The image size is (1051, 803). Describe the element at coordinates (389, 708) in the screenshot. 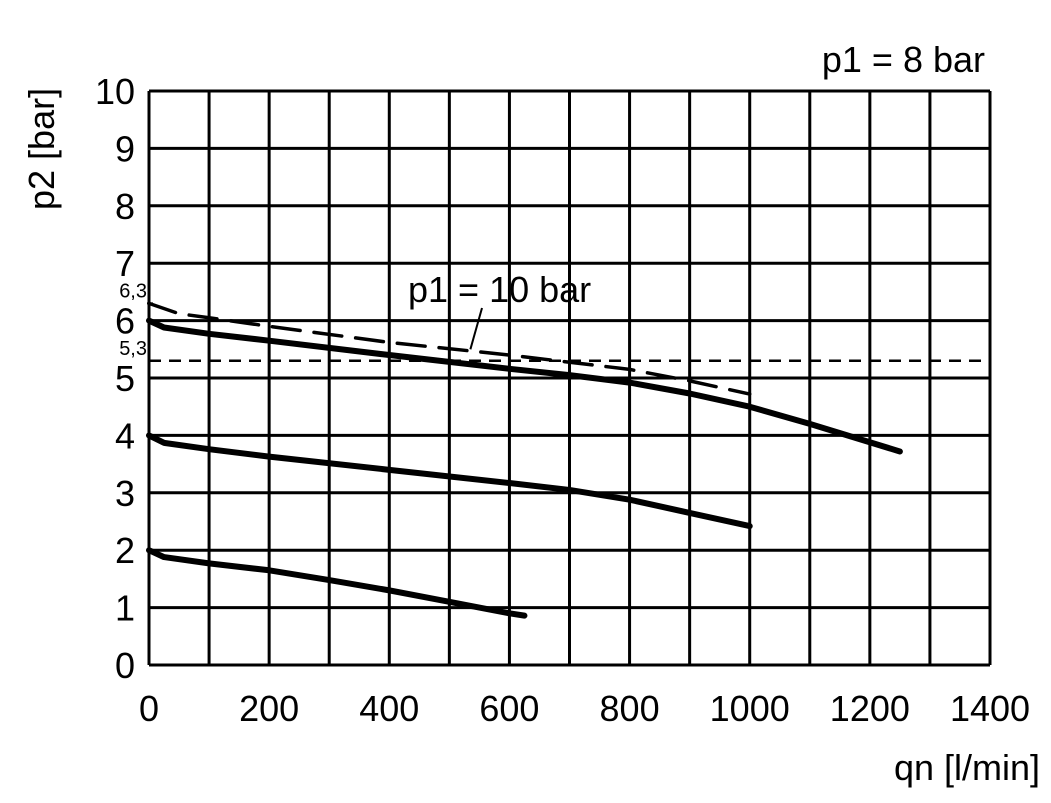

I see `x-tick-label: 400` at that location.